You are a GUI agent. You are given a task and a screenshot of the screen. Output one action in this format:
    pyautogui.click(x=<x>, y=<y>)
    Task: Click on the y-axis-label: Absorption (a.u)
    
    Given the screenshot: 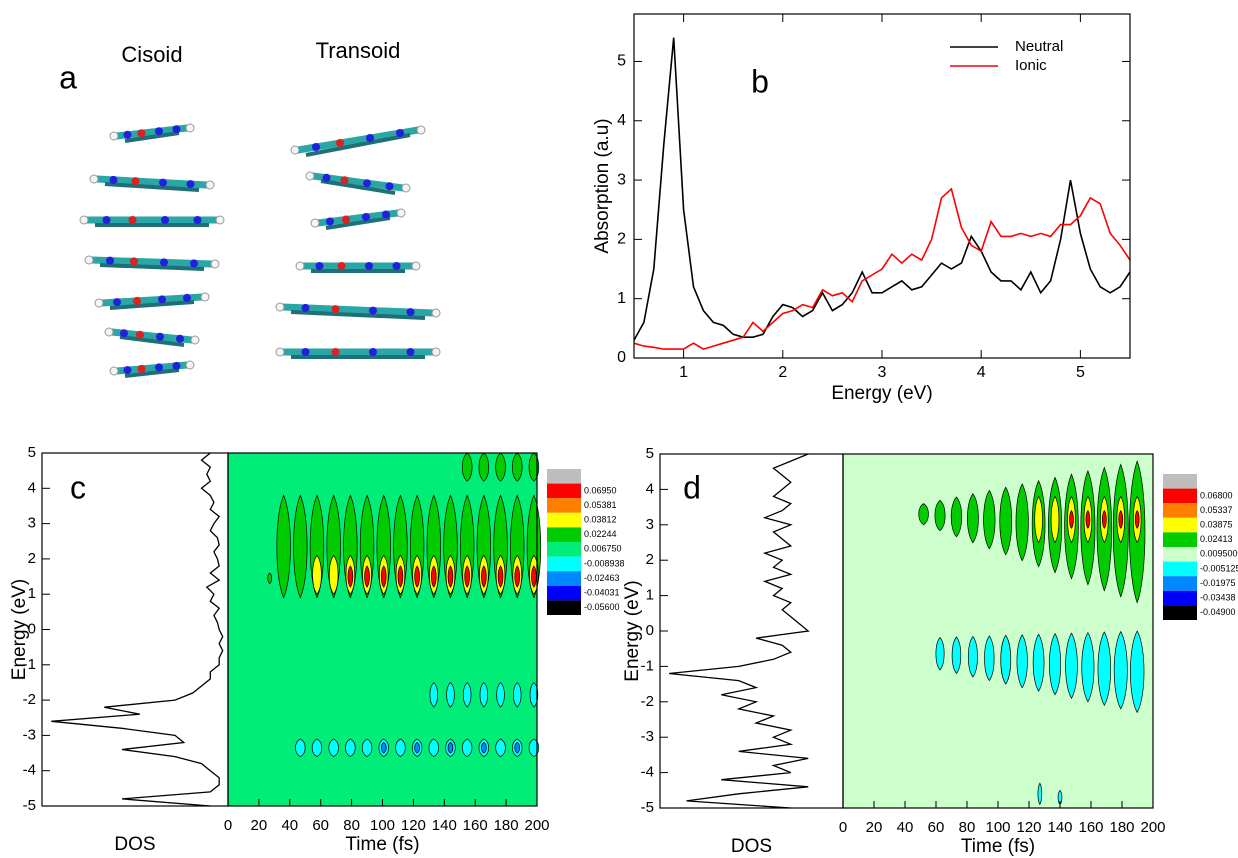 What is the action you would take?
    pyautogui.click(x=602, y=185)
    